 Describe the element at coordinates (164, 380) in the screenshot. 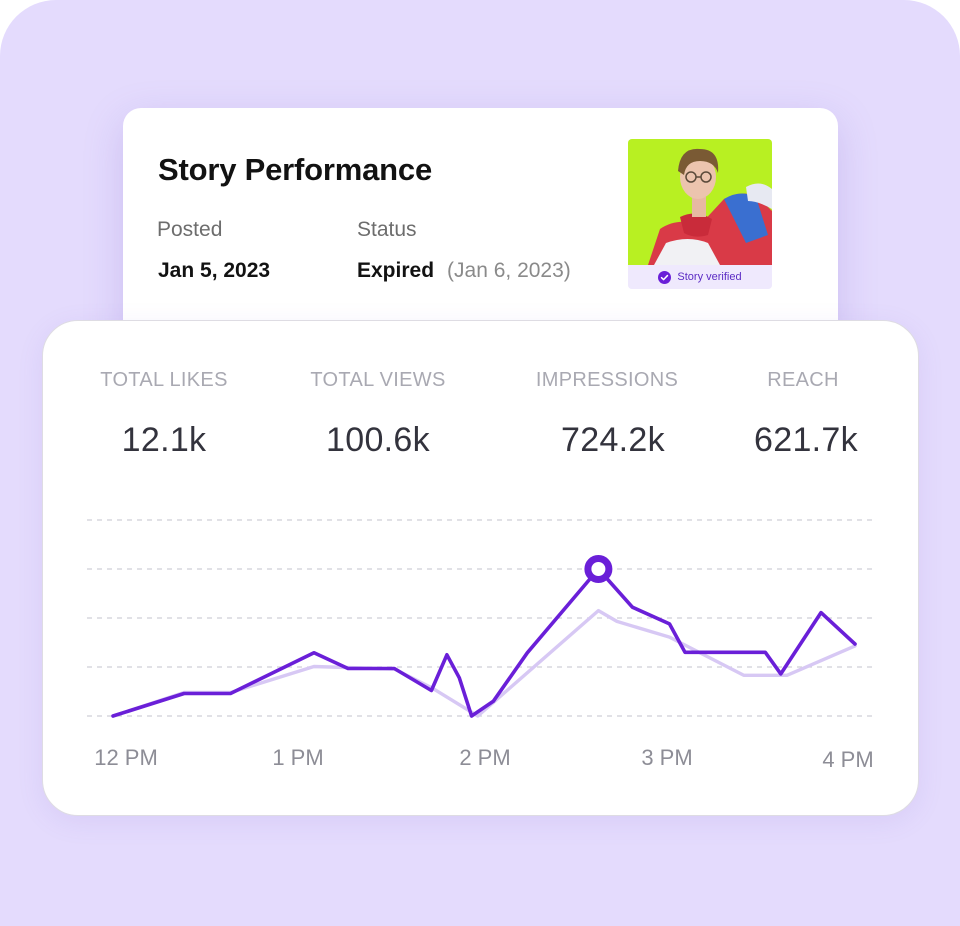

I see `stat-label: TOTAL LIKES` at that location.